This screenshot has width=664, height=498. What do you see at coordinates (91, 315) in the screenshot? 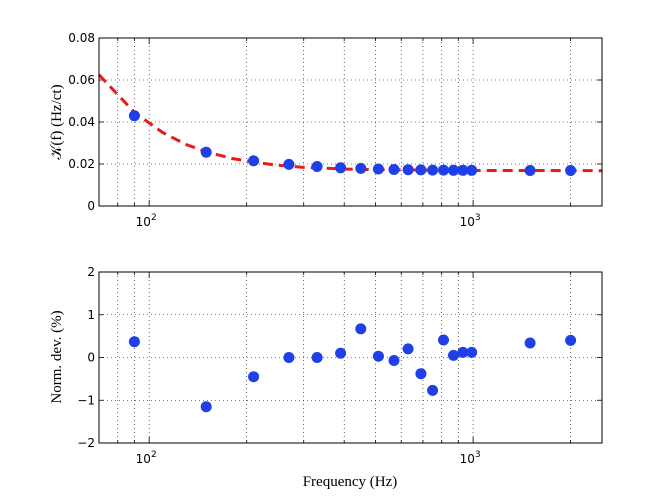
I see `bottom-y-tick-label: 1` at bounding box center [91, 315].